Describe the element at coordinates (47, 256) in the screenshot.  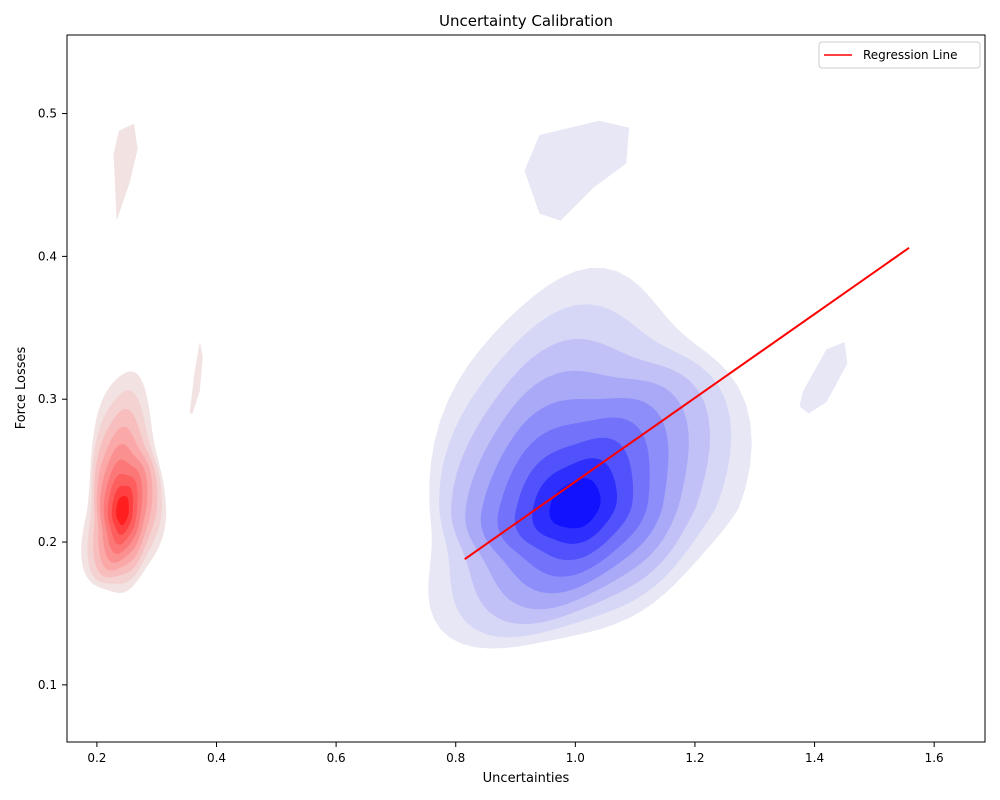
I see `y-tick-label: 0.4` at that location.